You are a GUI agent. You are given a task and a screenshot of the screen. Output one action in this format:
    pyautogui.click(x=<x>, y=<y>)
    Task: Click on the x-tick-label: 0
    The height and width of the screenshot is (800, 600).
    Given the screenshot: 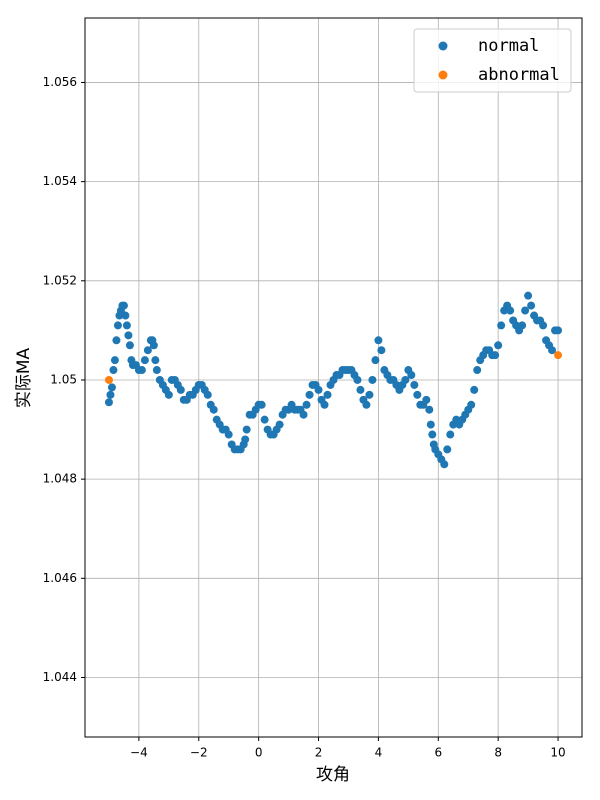 What is the action you would take?
    pyautogui.click(x=259, y=753)
    